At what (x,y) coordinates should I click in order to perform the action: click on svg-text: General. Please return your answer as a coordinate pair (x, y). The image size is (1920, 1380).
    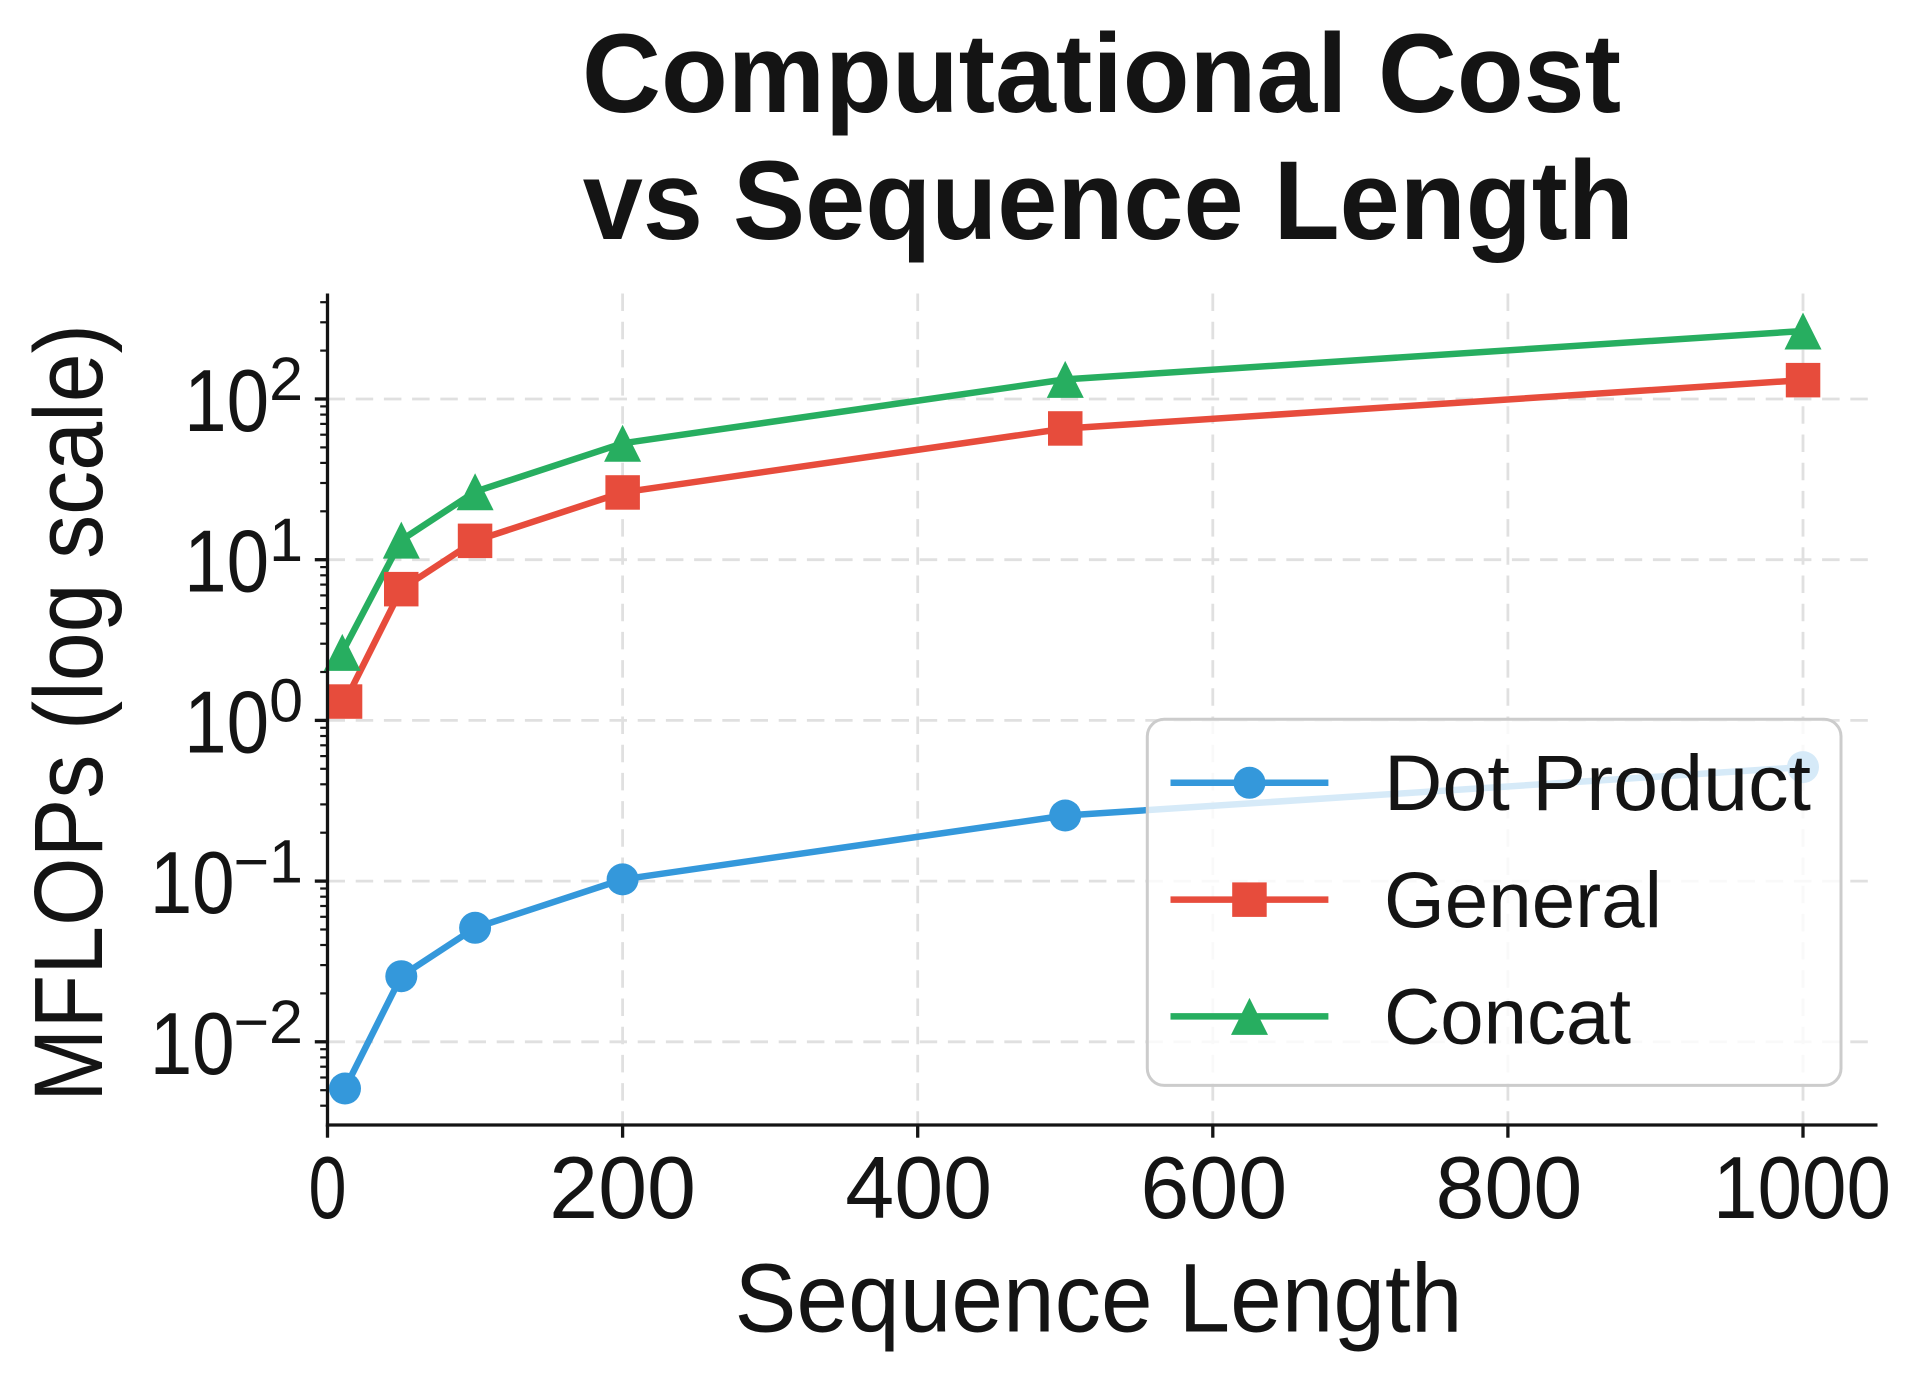
    Looking at the image, I should click on (1523, 899).